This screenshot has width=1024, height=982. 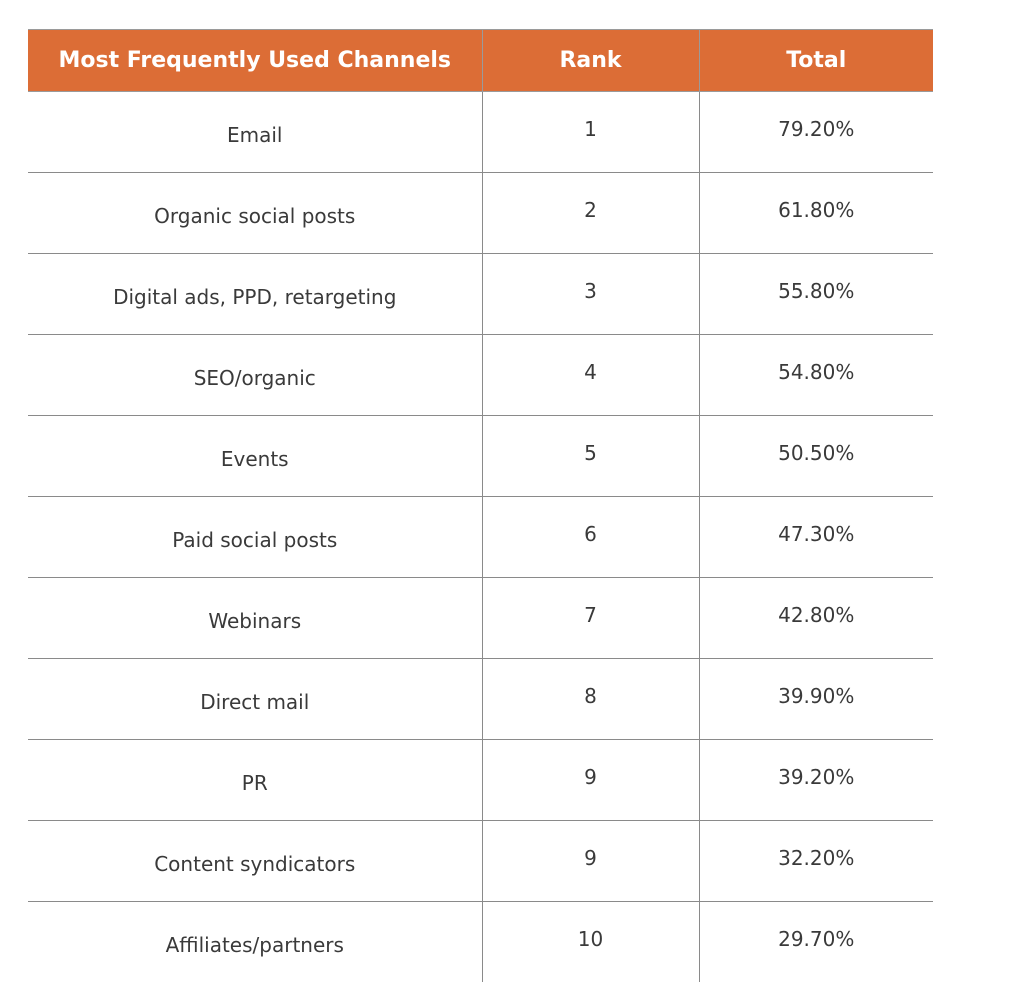 What do you see at coordinates (590, 213) in the screenshot?
I see `rank-cell: 2` at bounding box center [590, 213].